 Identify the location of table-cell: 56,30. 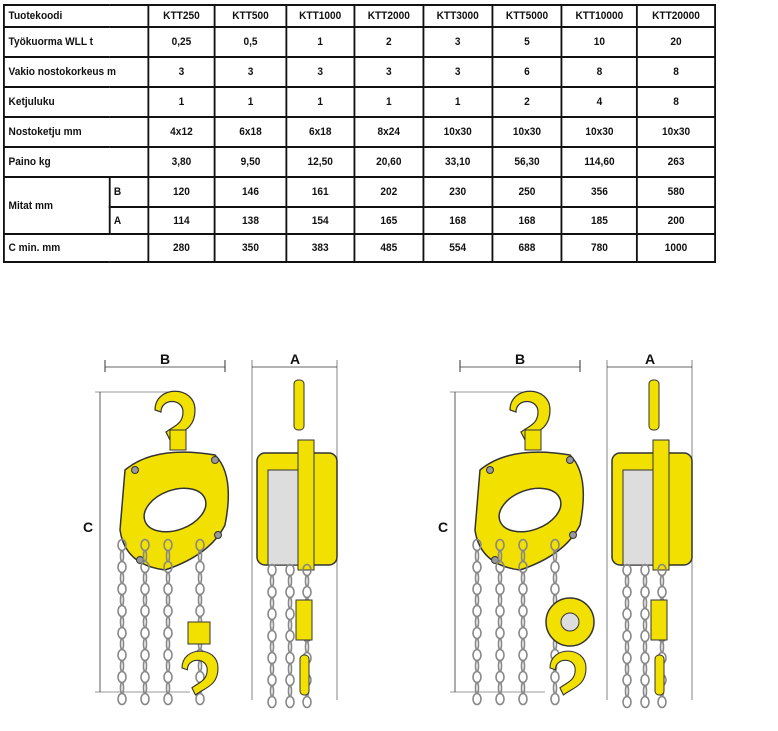
(527, 162).